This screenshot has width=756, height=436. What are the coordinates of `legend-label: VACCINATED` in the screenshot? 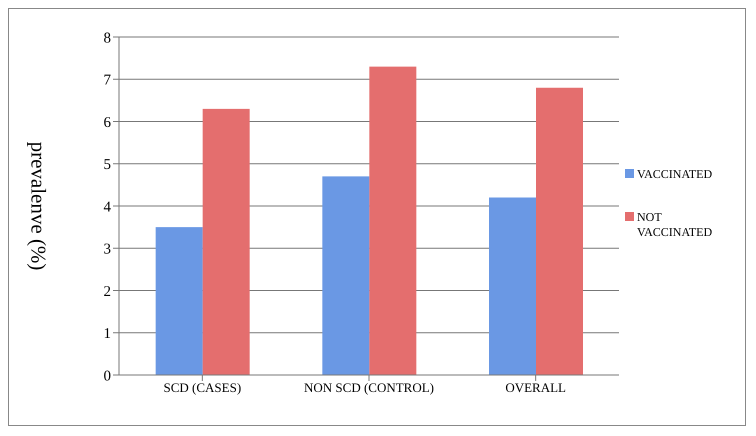 It's located at (674, 174).